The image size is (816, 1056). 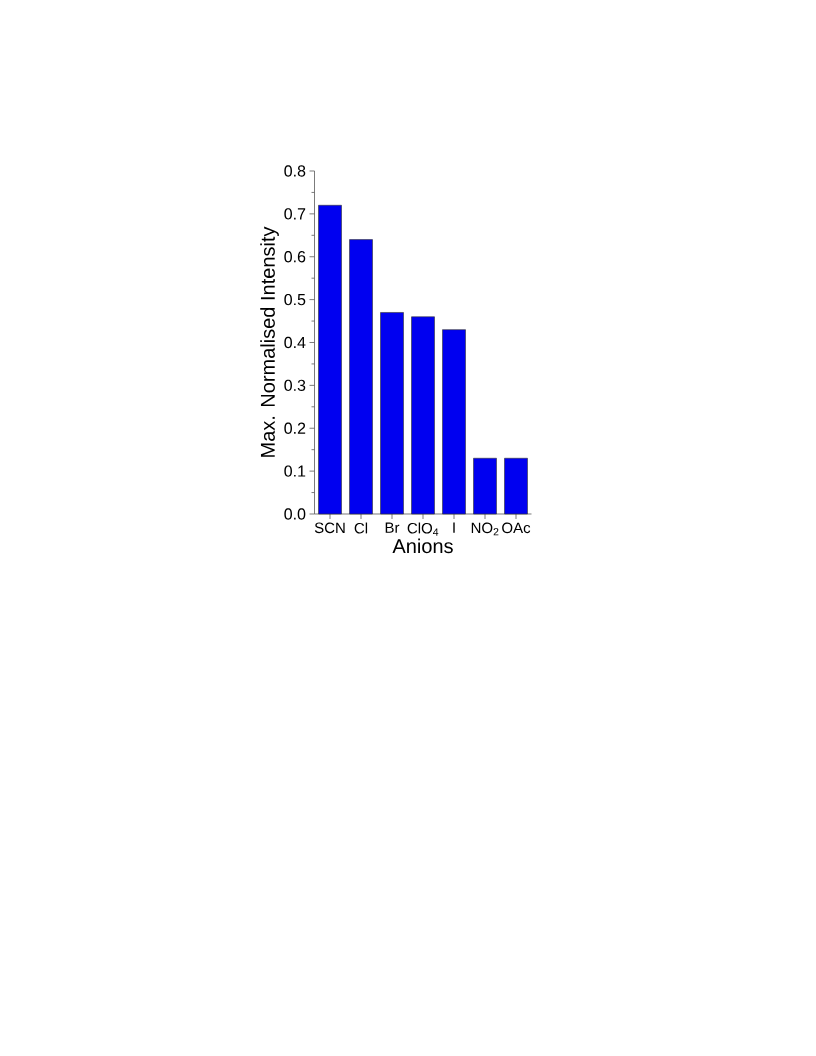 What do you see at coordinates (329, 528) in the screenshot?
I see `x-tick-label: SCN` at bounding box center [329, 528].